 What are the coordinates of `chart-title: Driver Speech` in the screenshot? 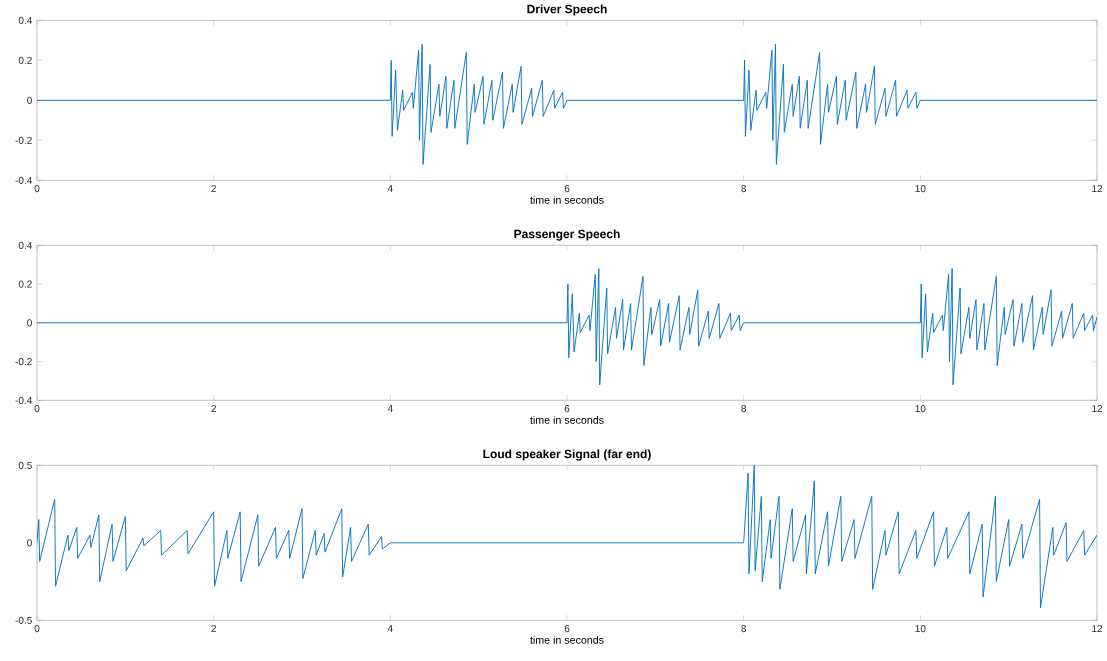 It's located at (567, 10).